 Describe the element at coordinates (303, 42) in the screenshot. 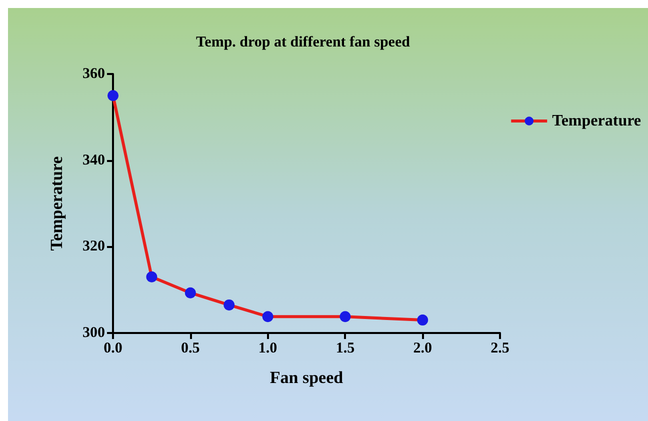

I see `chart-title: Temp. drop at different fan speed` at that location.